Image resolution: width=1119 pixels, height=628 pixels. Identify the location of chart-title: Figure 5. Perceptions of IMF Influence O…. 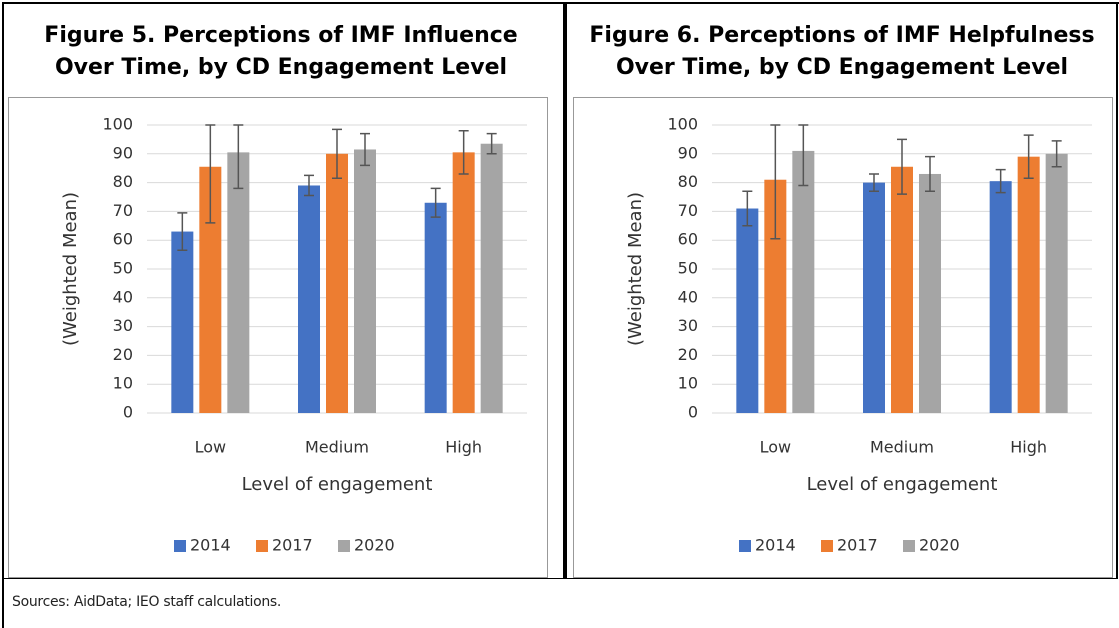
(281, 51).